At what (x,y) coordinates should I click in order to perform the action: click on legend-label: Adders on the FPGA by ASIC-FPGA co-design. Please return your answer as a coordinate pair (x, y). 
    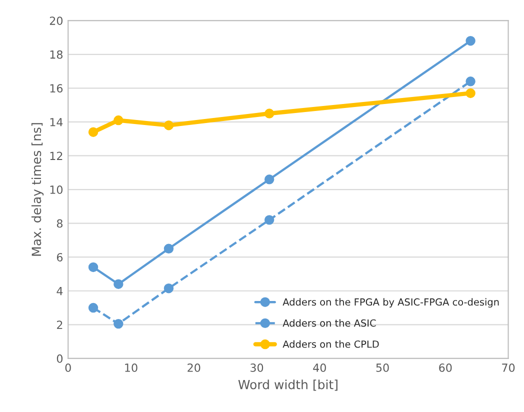
    Looking at the image, I should click on (390, 303).